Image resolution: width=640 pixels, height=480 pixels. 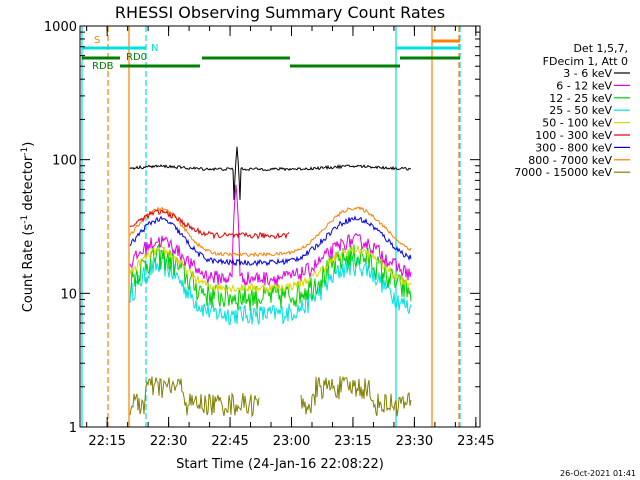 What do you see at coordinates (68, 294) in the screenshot?
I see `y-tick-label: 10` at bounding box center [68, 294].